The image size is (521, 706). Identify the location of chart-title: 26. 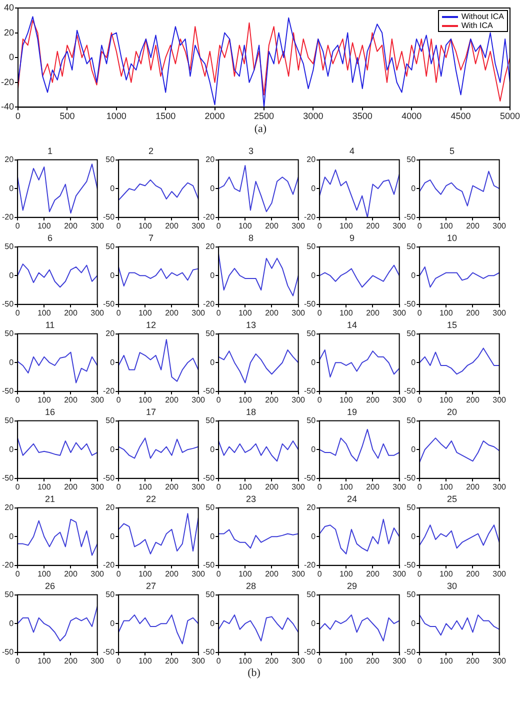
(50, 585).